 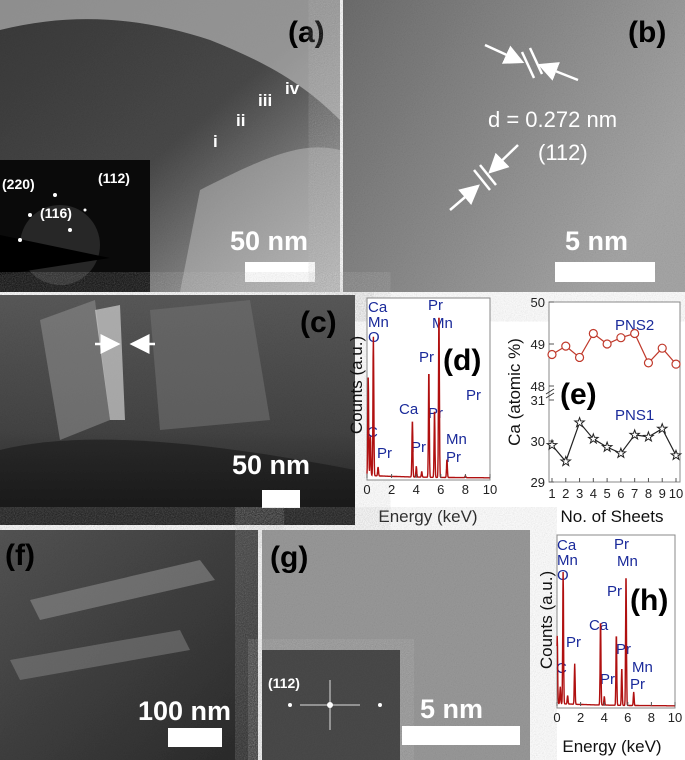 I want to click on region-label-iii: iii, so click(x=265, y=100).